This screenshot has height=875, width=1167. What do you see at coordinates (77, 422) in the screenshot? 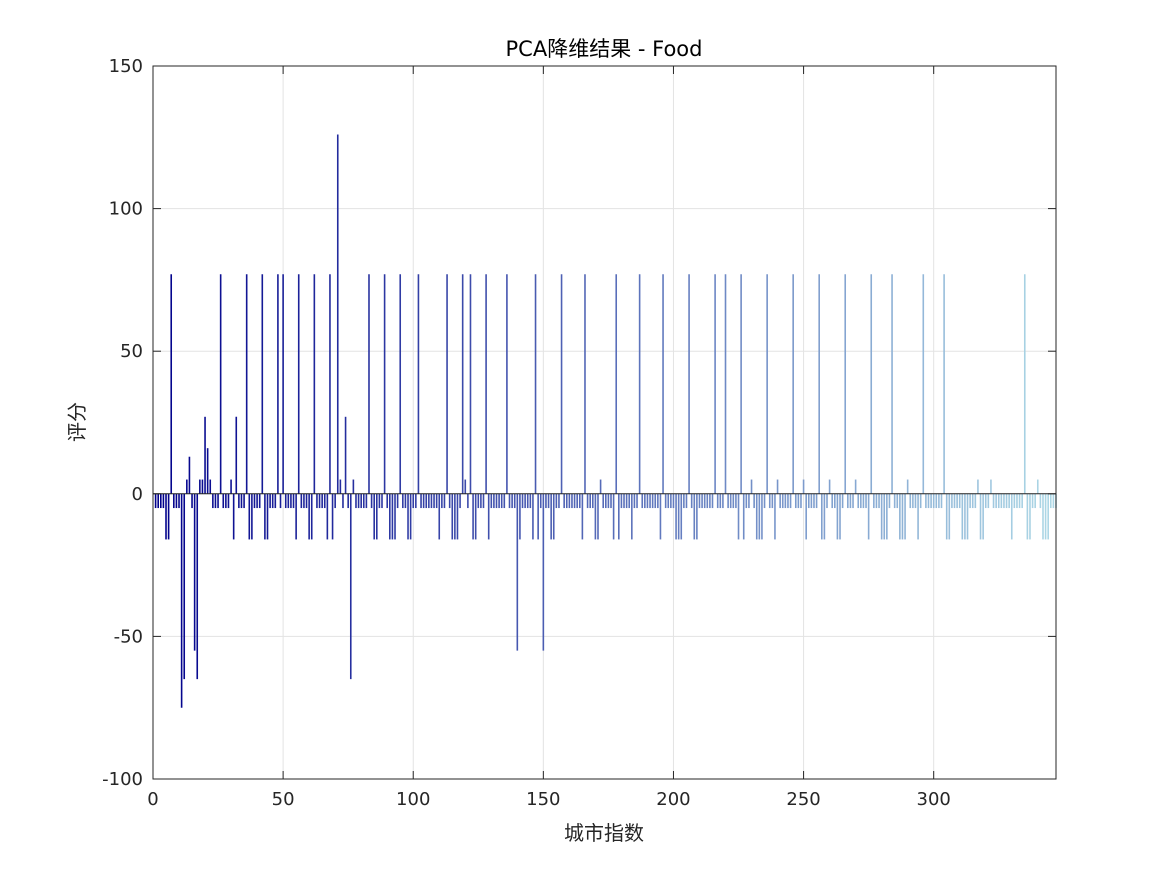
I see `y-axis-label: 评分` at bounding box center [77, 422].